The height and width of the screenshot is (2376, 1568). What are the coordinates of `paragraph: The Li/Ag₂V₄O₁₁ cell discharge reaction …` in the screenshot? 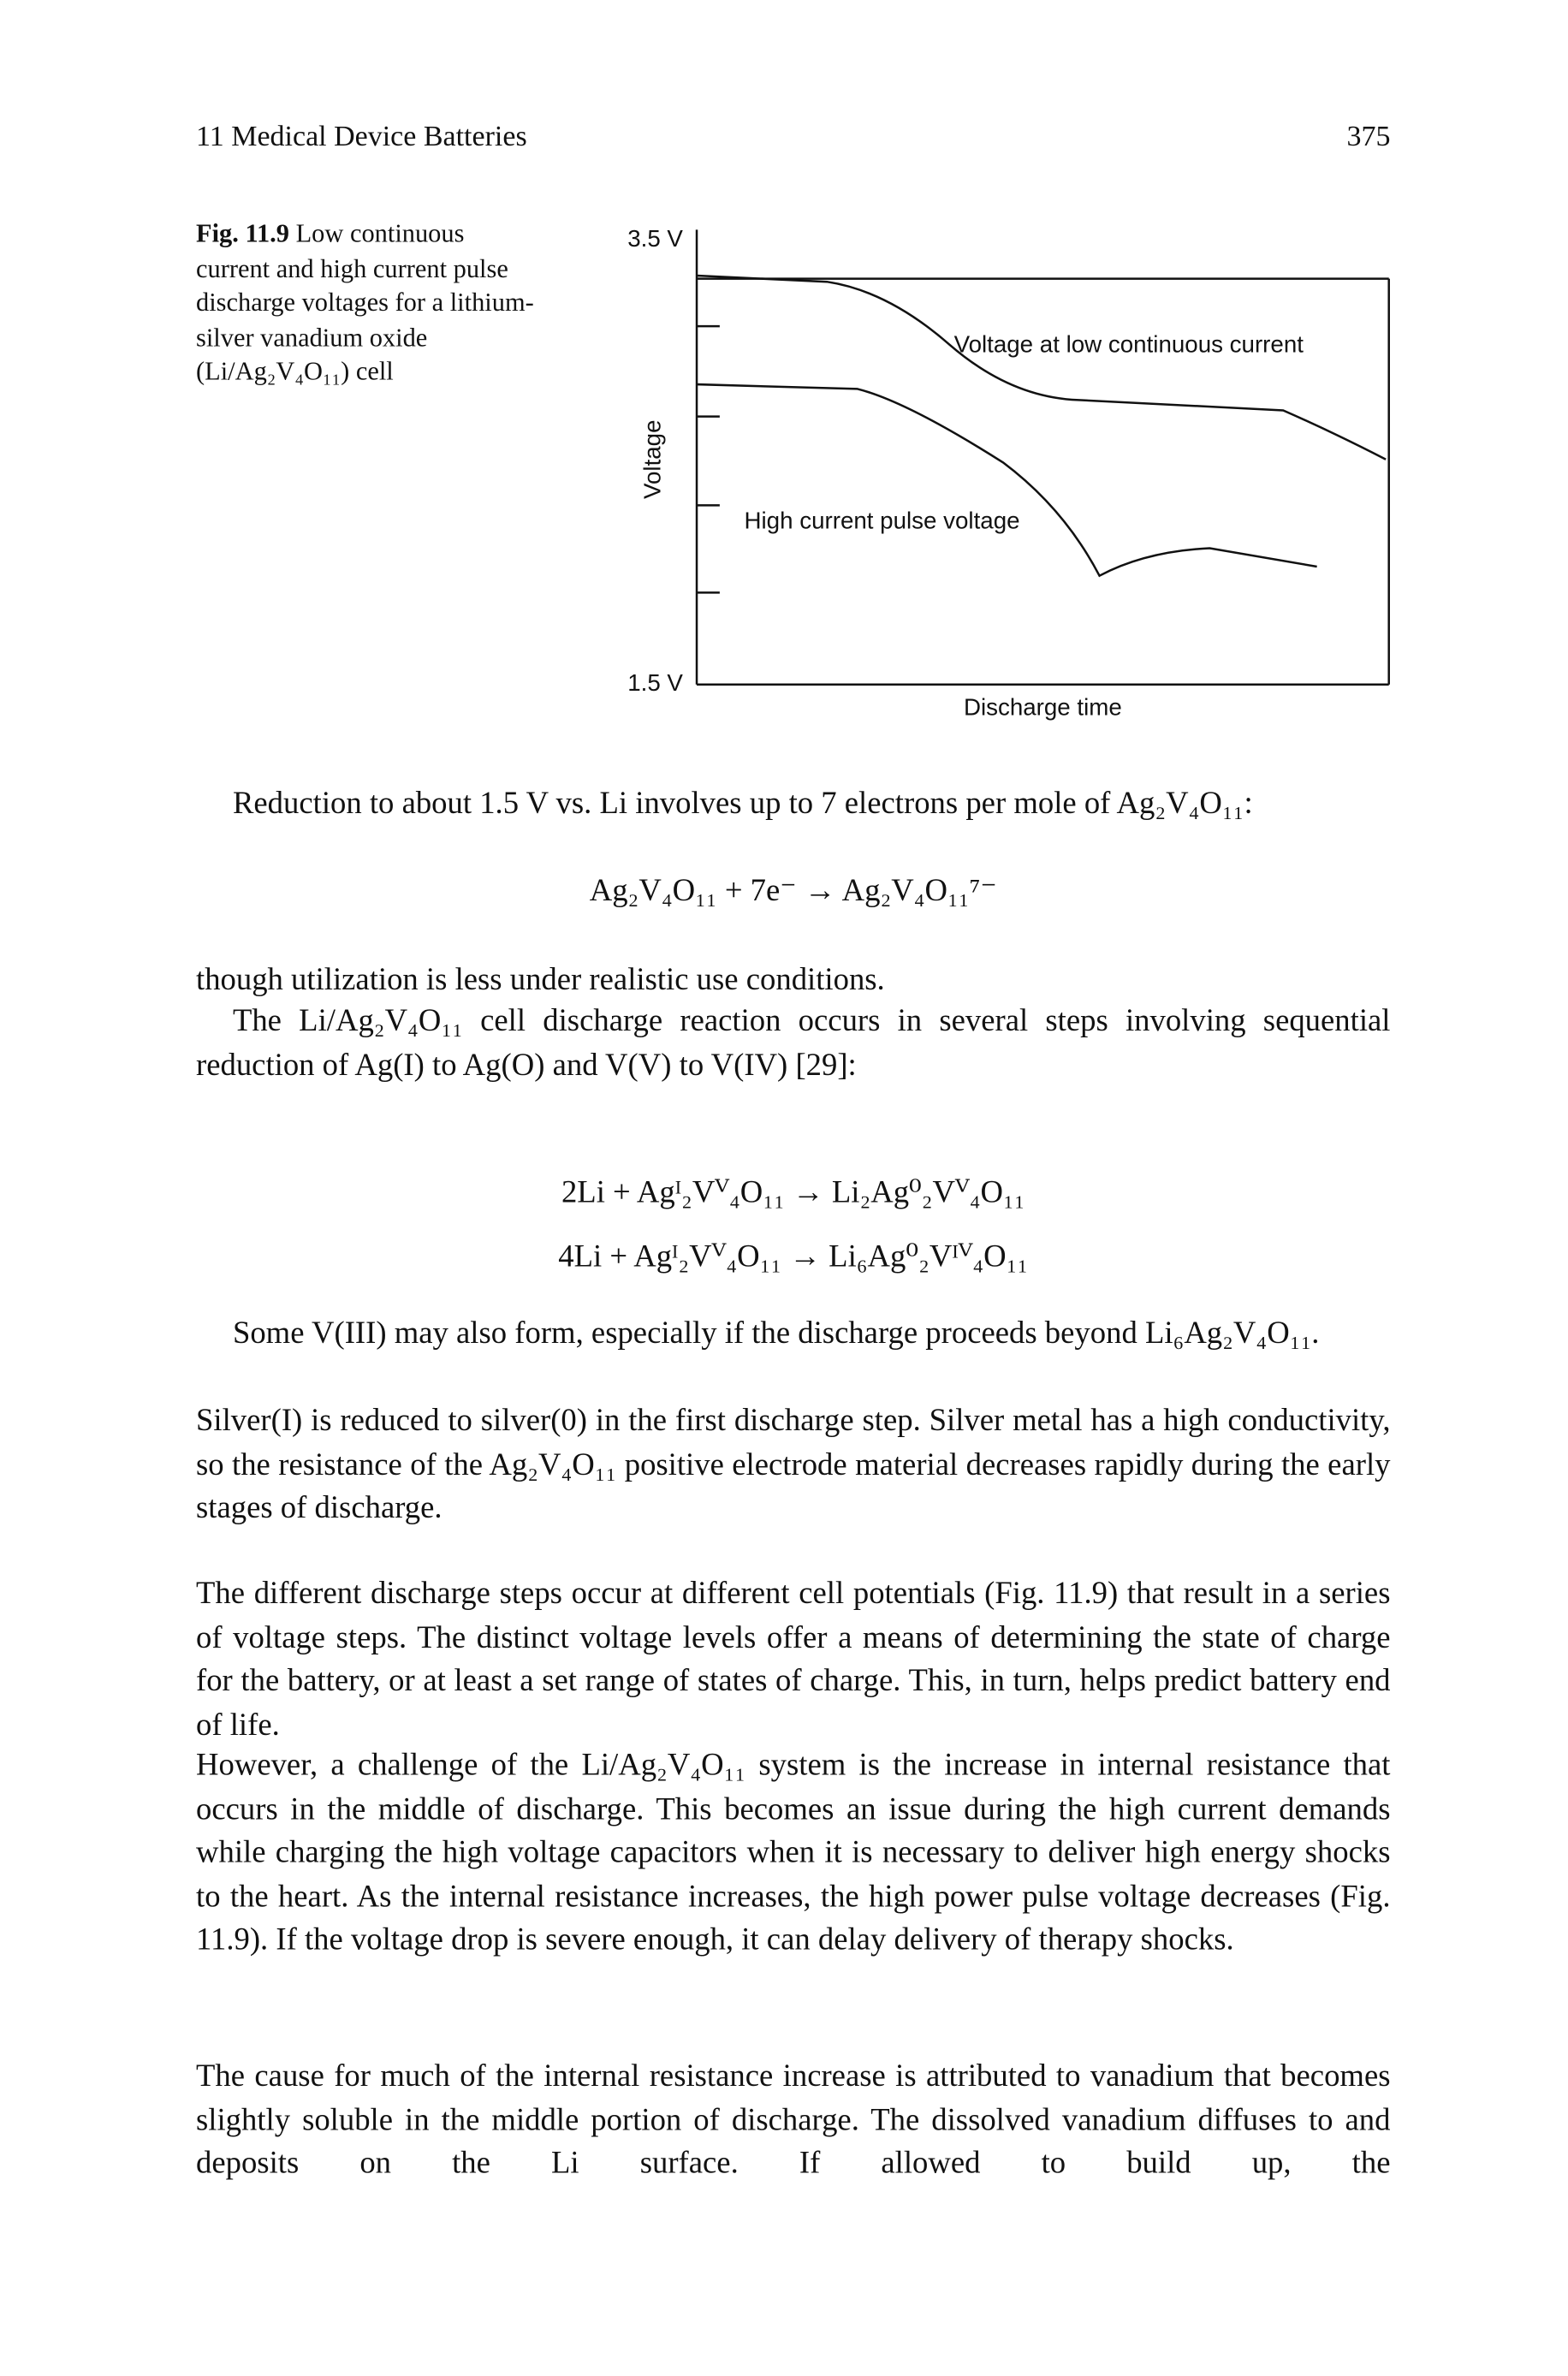 It's located at (793, 1043).